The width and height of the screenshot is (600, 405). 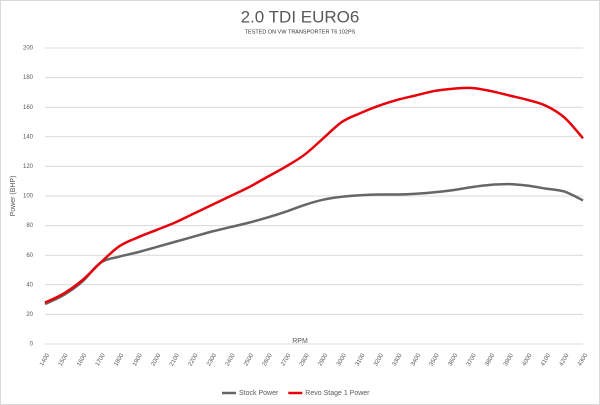 I want to click on chart-title: 2.0 TDI EURO6, so click(x=300, y=16).